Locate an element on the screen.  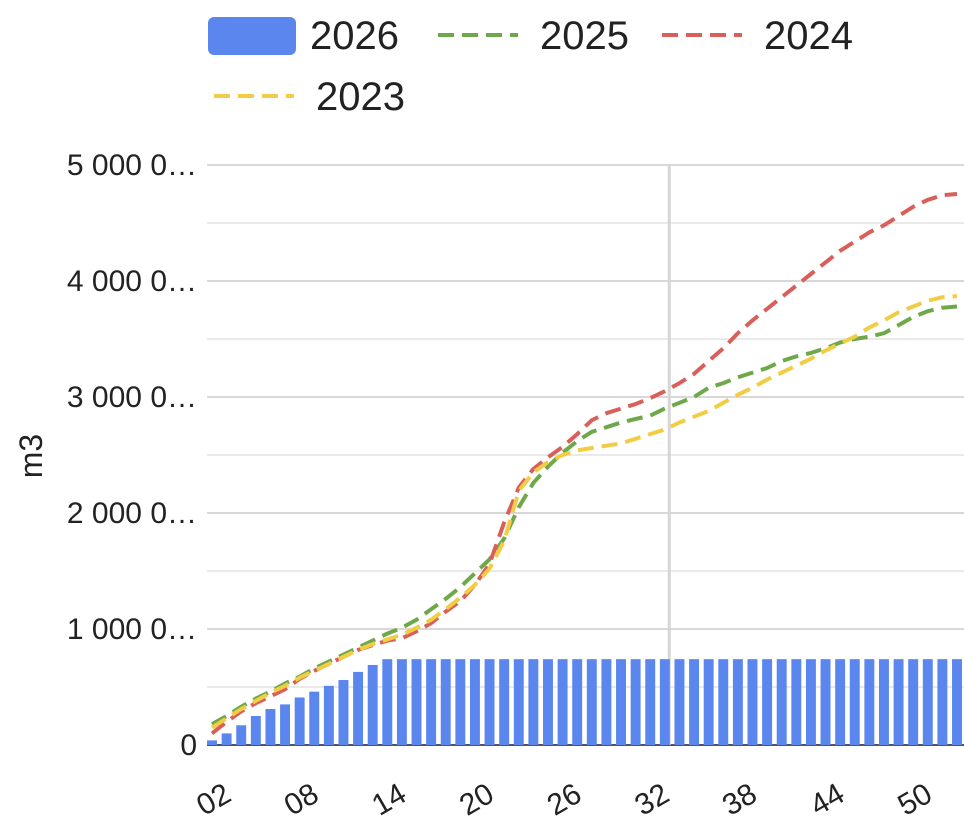
legend-label: 2024 is located at coordinates (808, 36).